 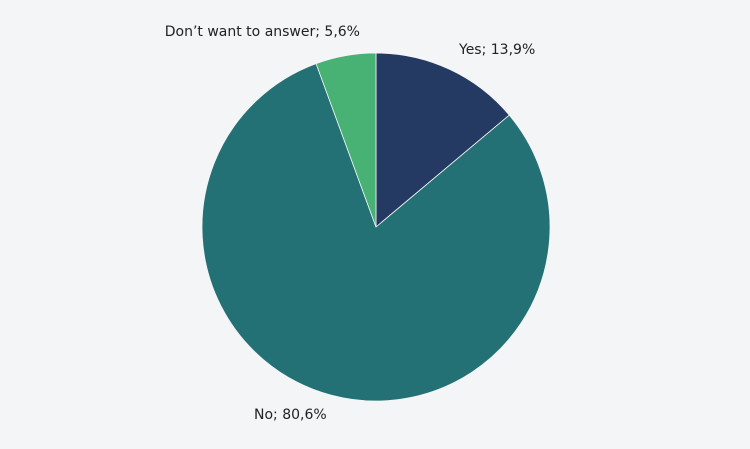 What do you see at coordinates (496, 50) in the screenshot?
I see `slice-label: Yes; 13,9%` at bounding box center [496, 50].